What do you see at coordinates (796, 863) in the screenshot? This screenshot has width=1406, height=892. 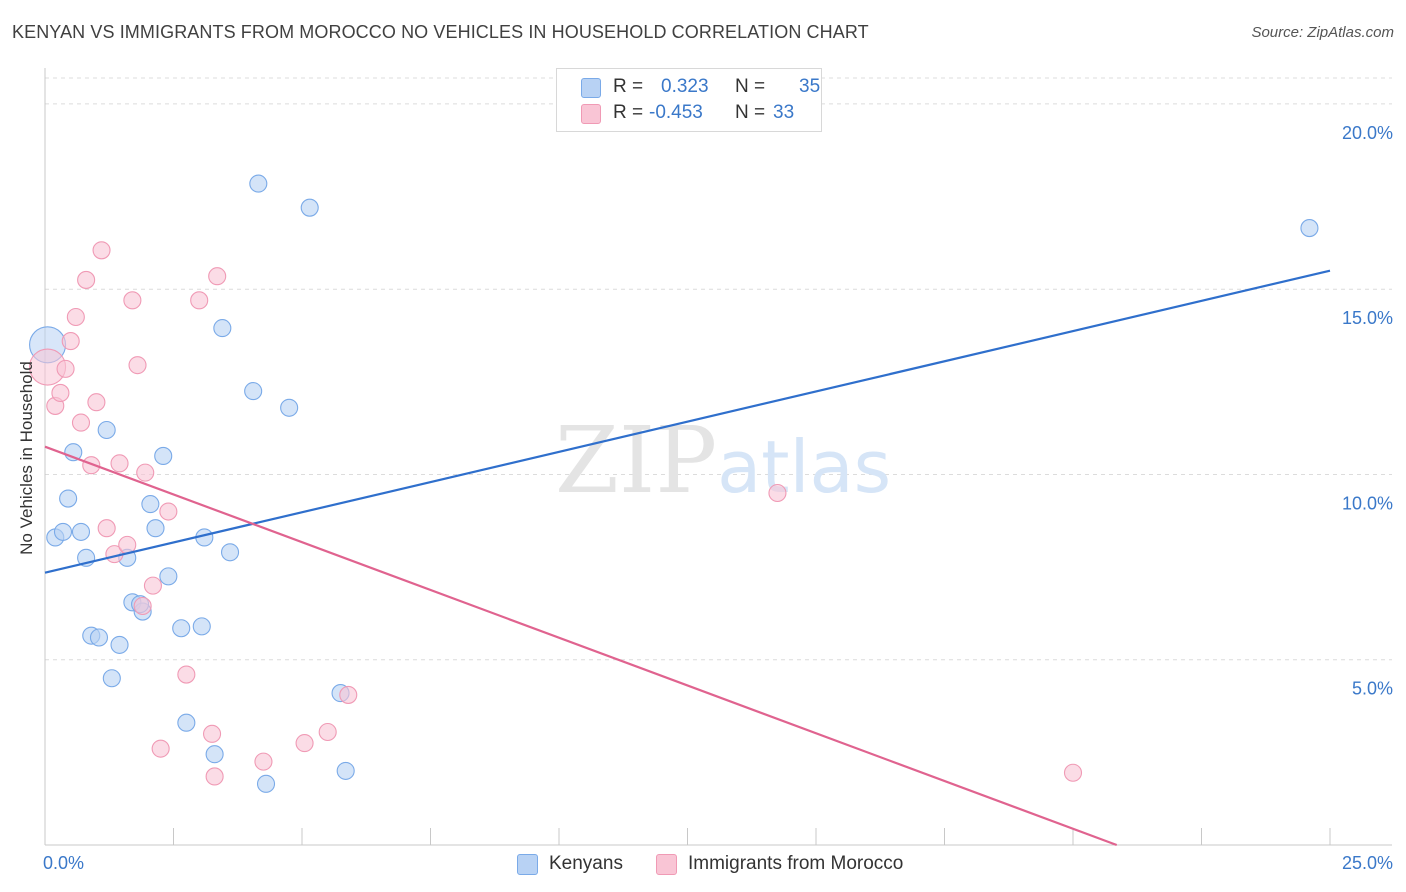 I see `series-legend-label-morocco: Immigrants from Morocco` at bounding box center [796, 863].